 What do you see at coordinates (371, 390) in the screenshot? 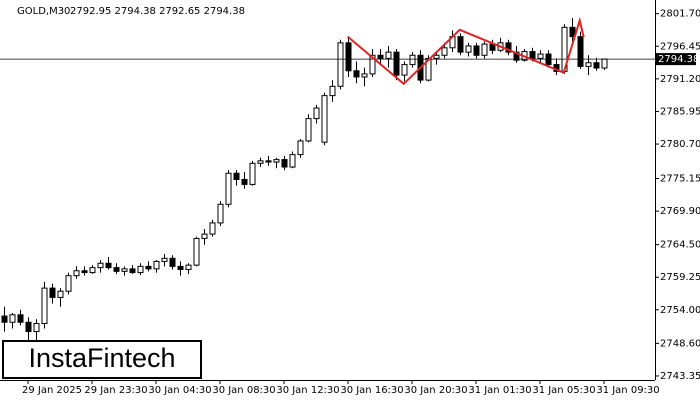
I see `x-tick-label: 30 Jan 16:30` at bounding box center [371, 390].